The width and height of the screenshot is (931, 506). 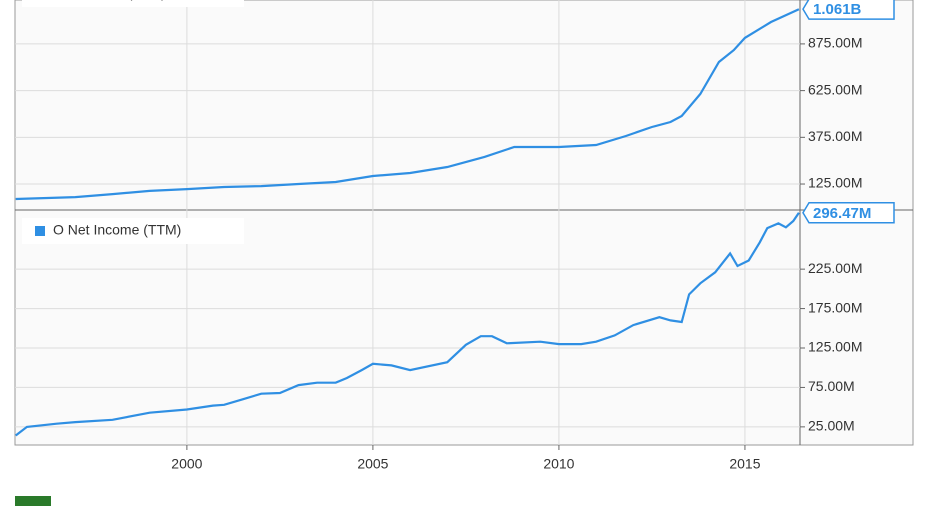 I want to click on x-tick-label: 2005, so click(x=372, y=464).